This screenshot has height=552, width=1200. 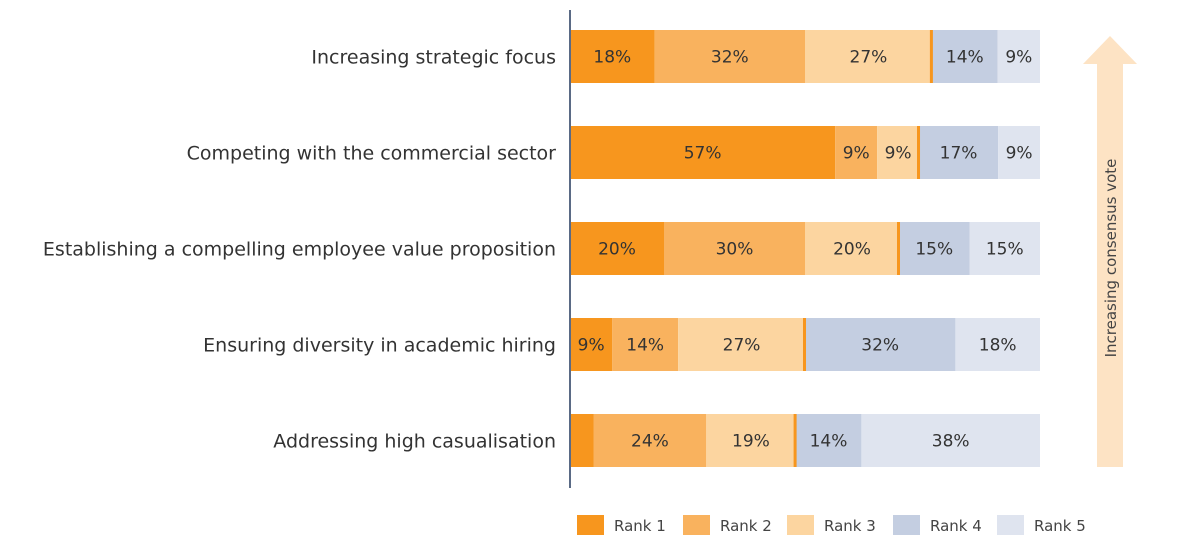 I want to click on data-label: 19%, so click(x=751, y=442).